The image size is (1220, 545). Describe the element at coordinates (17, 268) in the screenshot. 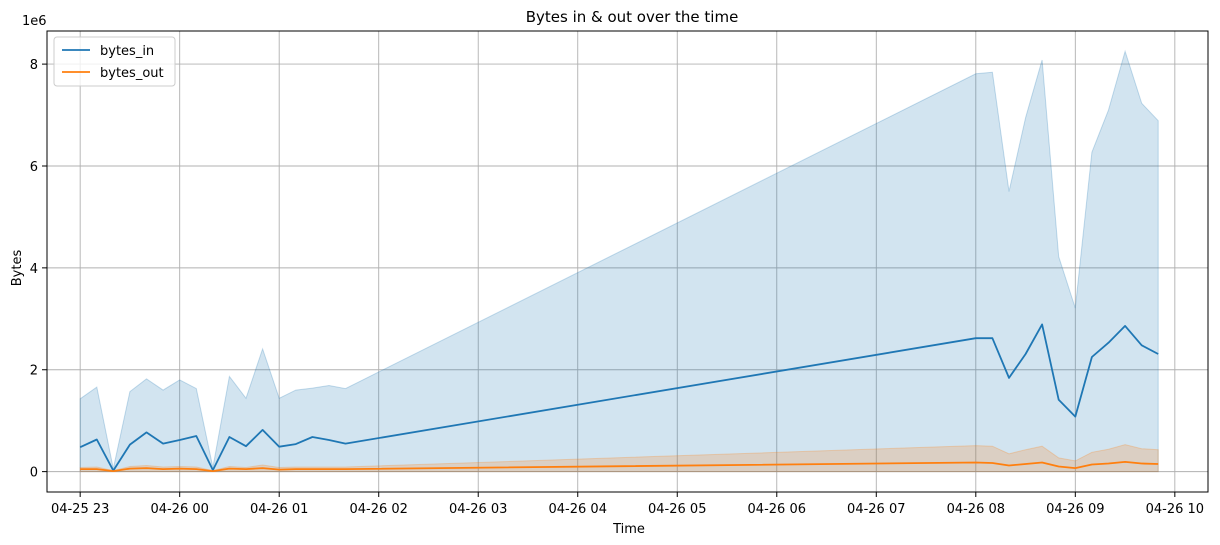

I see `y-axis-title: Bytes` at that location.